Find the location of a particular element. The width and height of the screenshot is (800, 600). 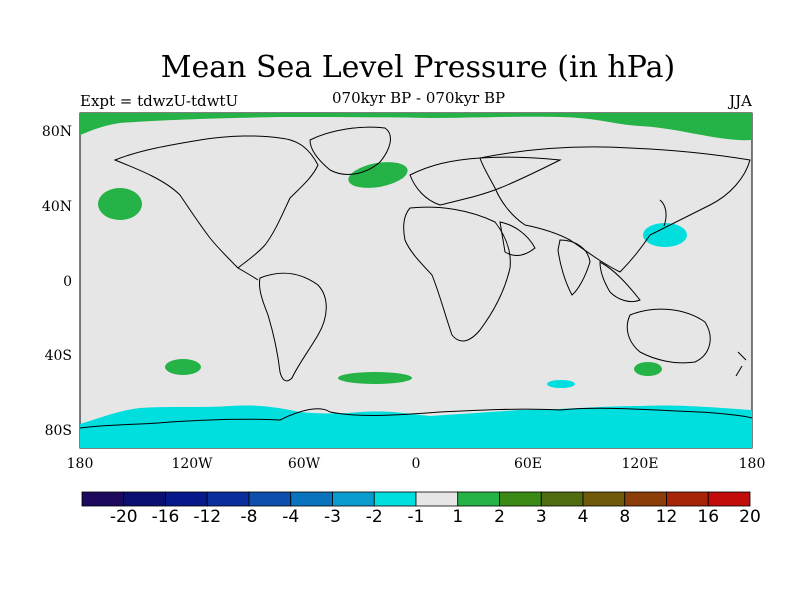

lon-tick-60e: 60E is located at coordinates (528, 464).